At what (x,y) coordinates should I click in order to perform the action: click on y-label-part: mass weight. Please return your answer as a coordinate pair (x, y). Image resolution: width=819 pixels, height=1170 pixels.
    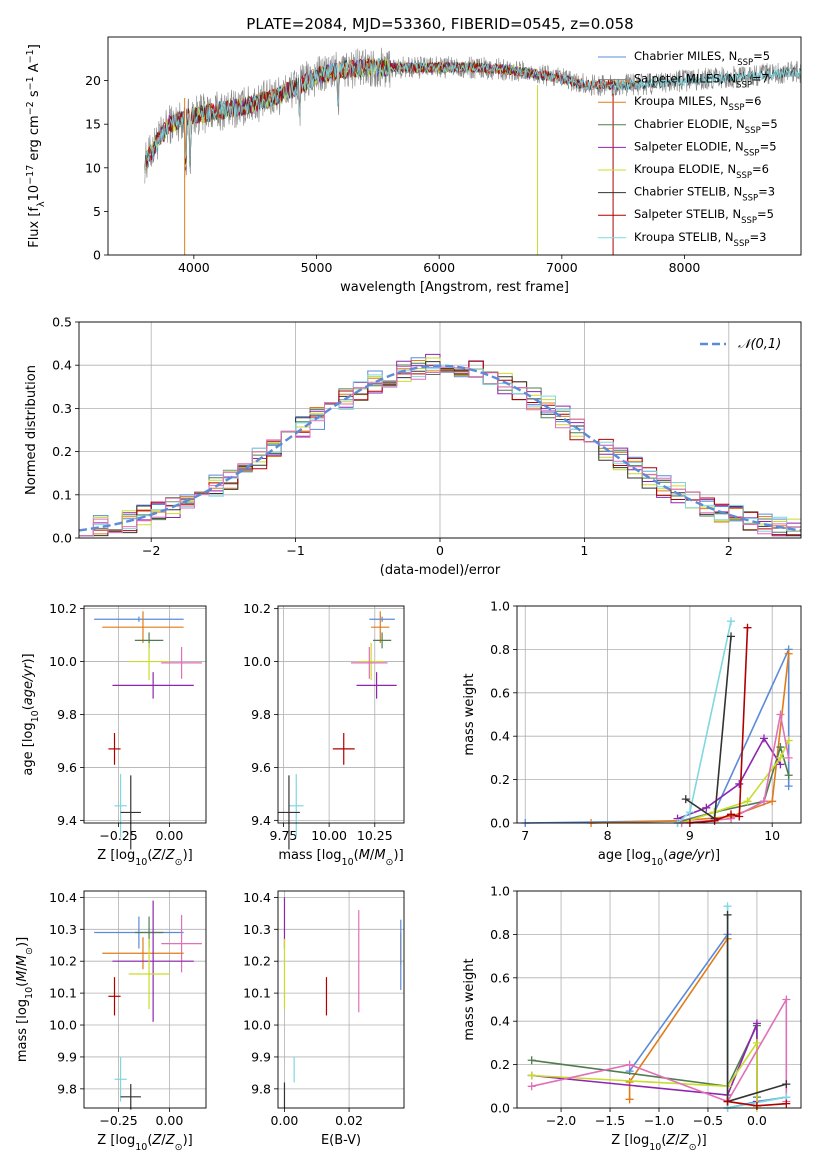
    Looking at the image, I should click on (469, 714).